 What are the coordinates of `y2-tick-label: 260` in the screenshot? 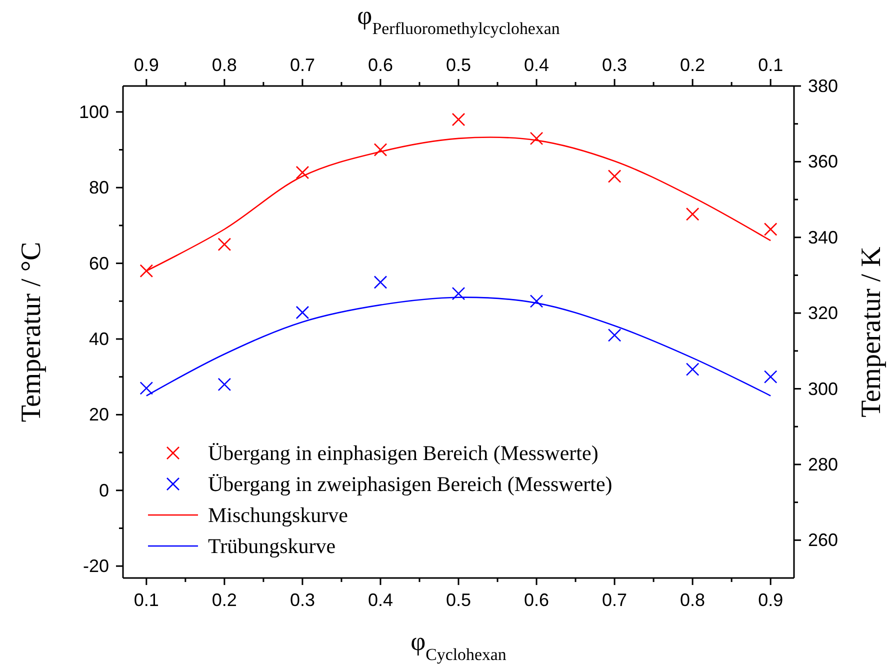 It's located at (823, 540).